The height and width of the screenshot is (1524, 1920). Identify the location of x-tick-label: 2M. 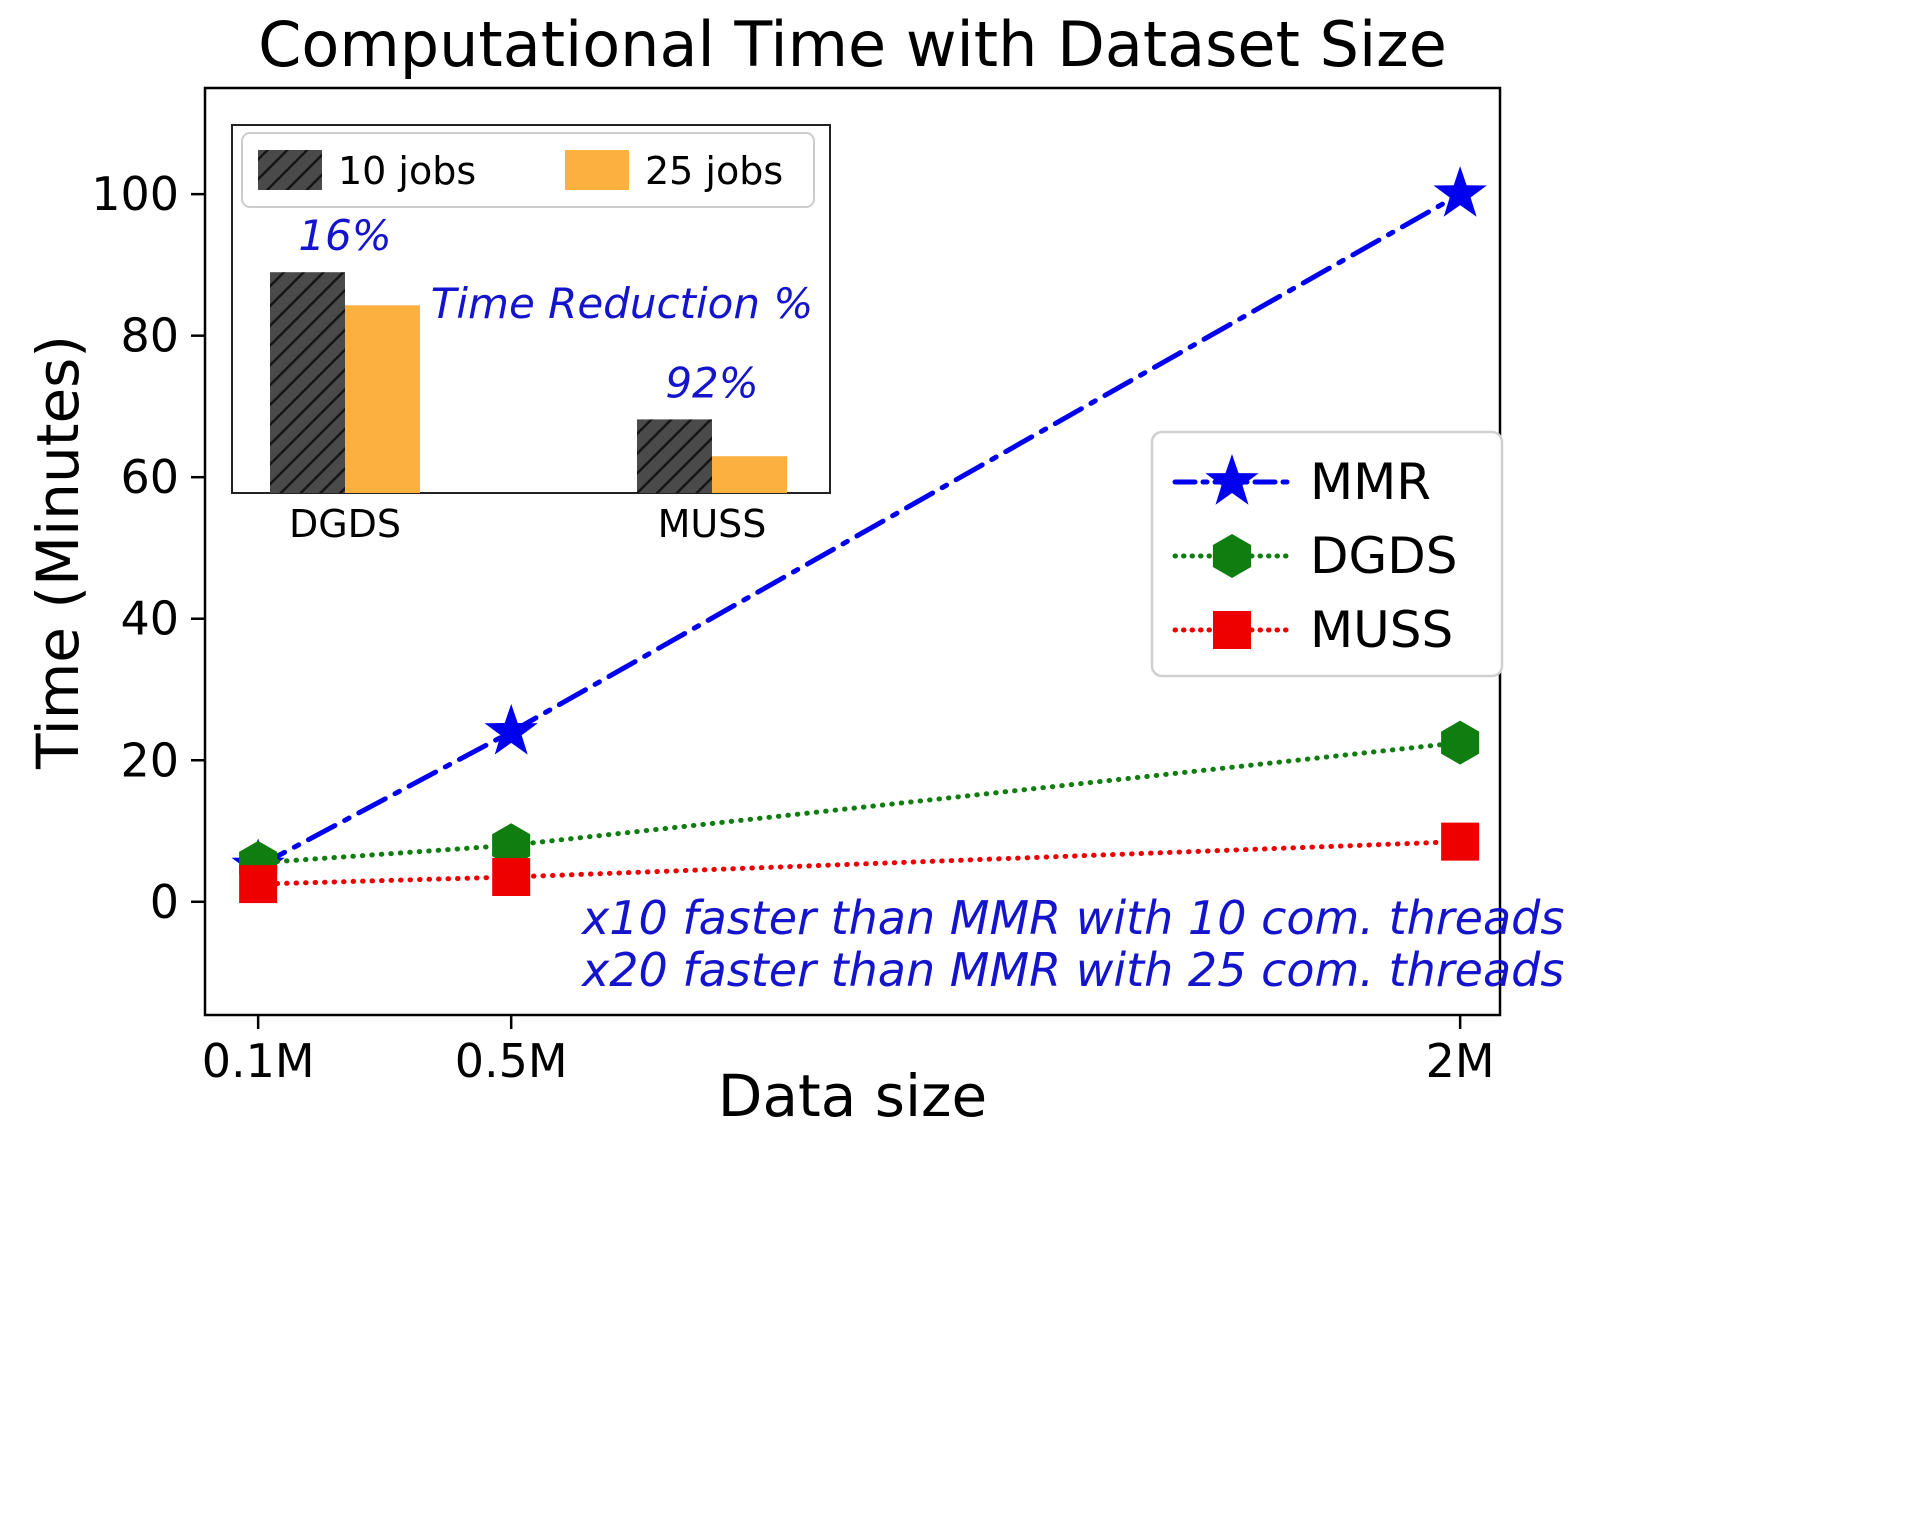
(1460, 1061).